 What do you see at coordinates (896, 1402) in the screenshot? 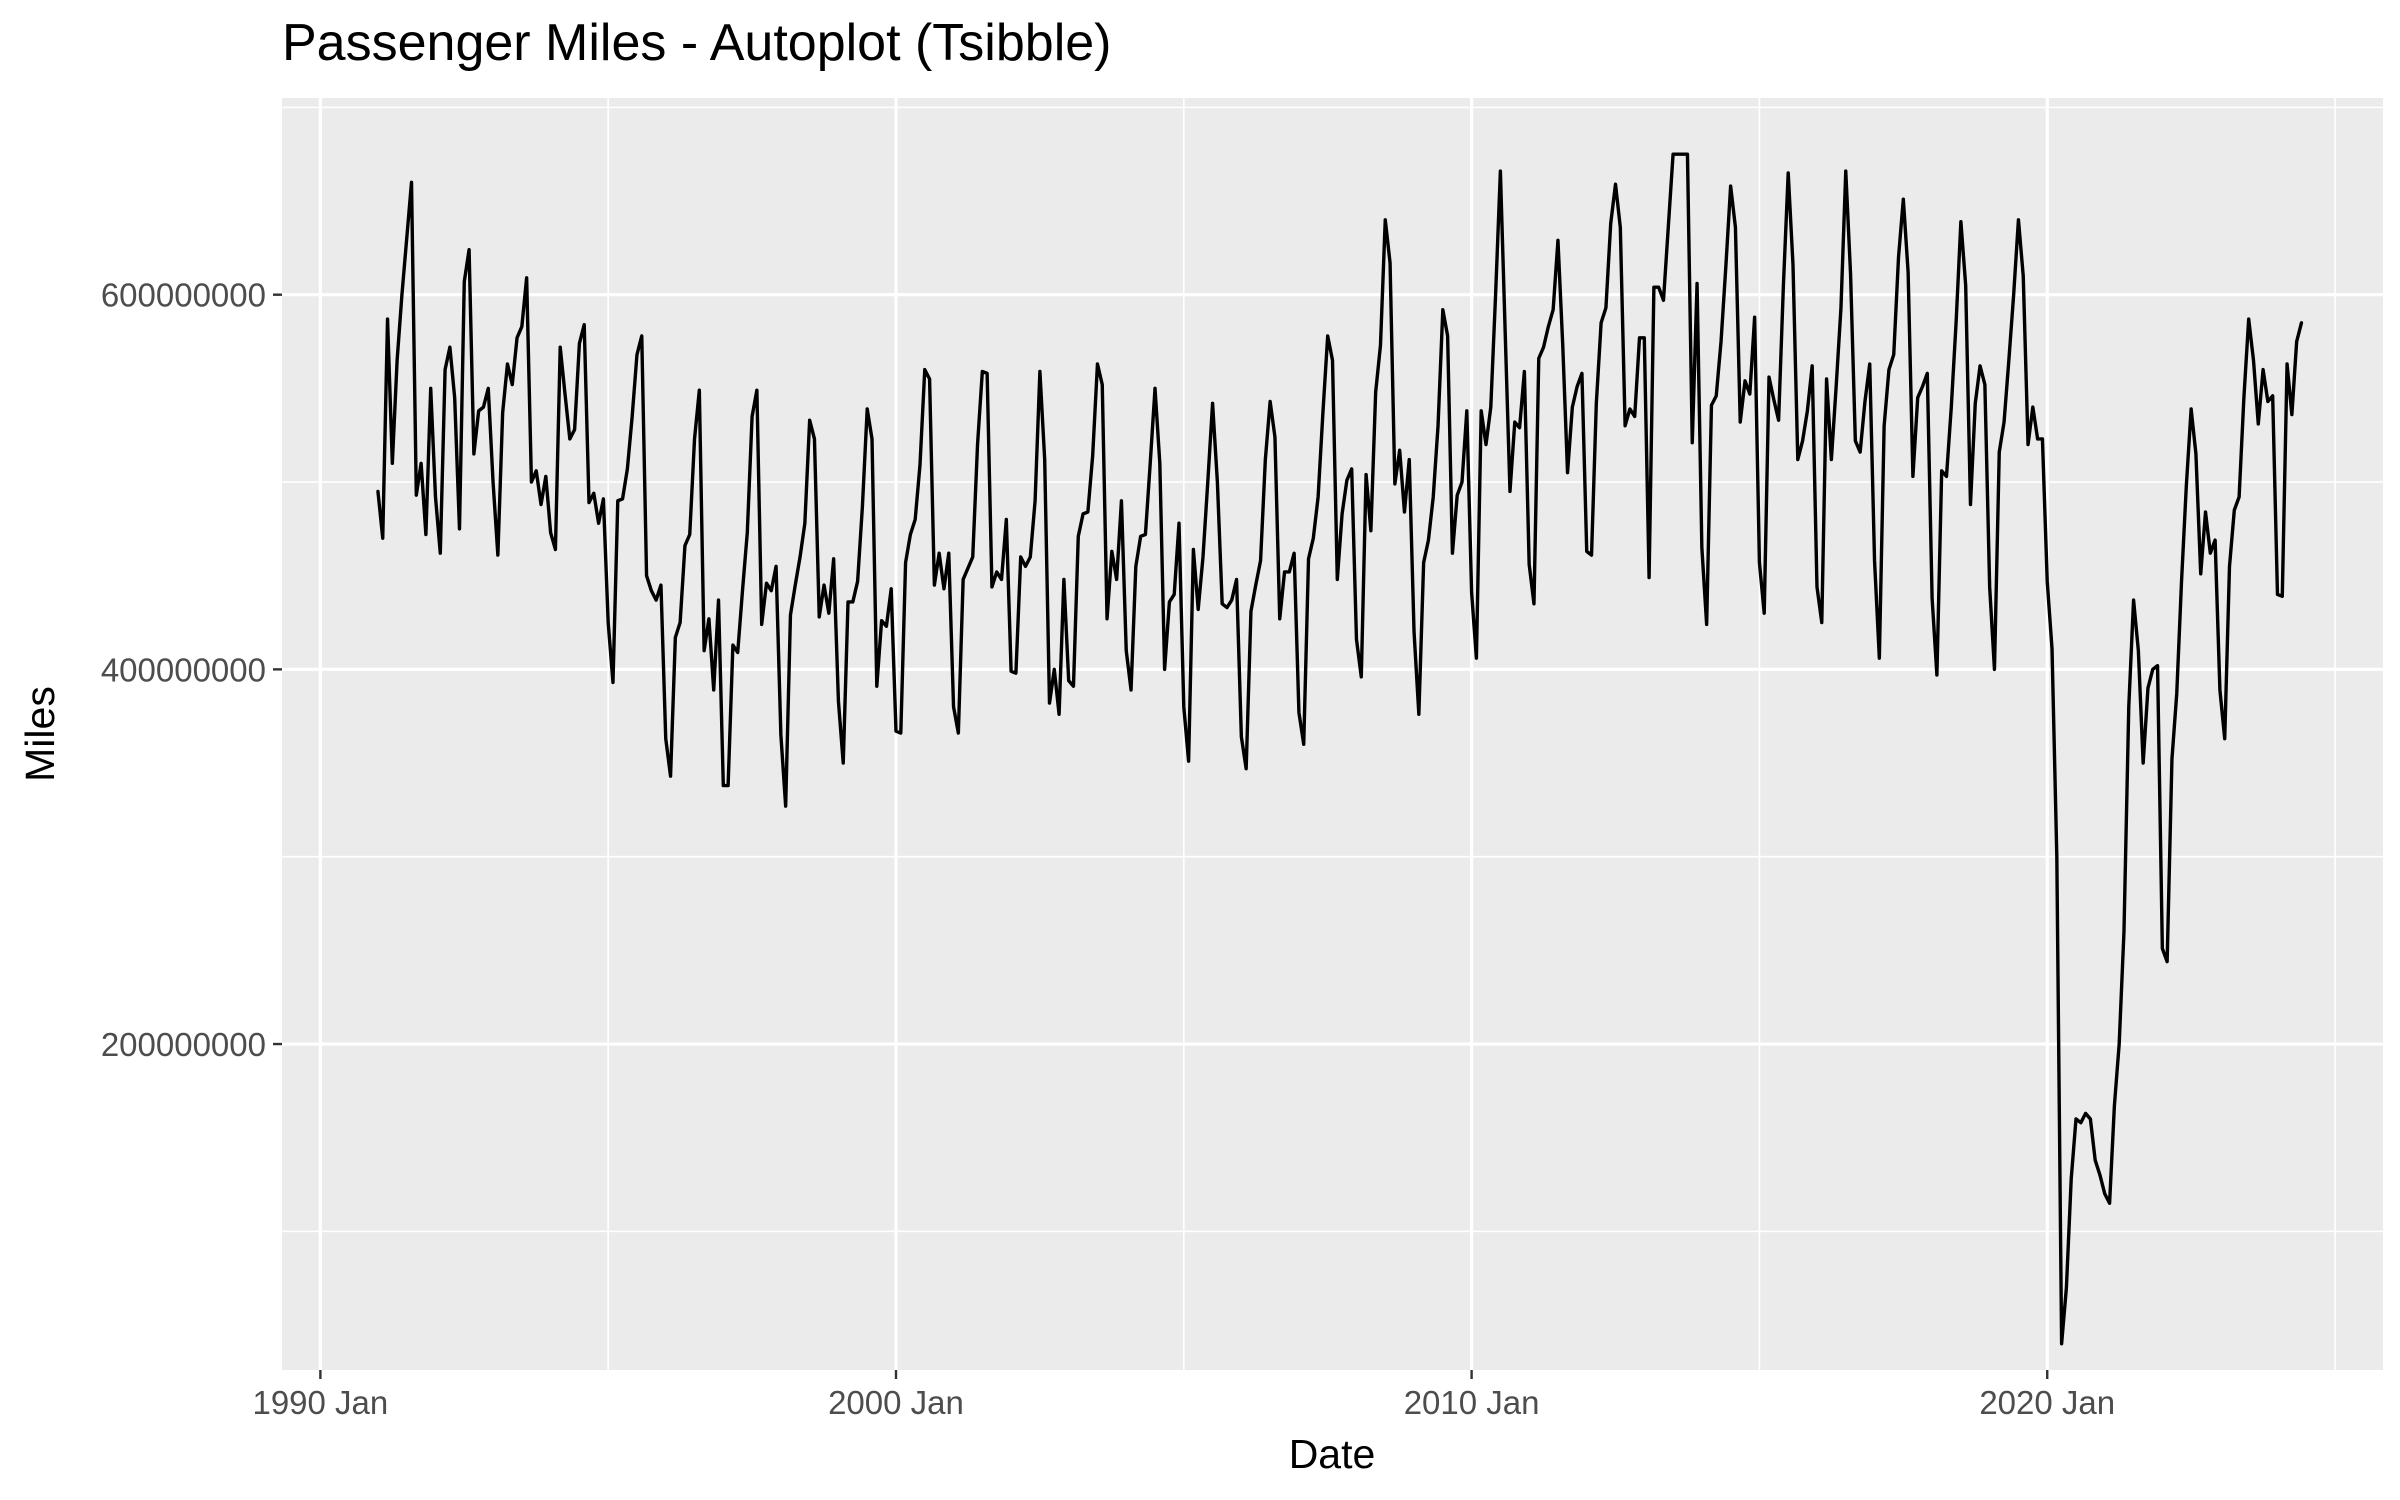
I see `x-tick-label: 2000 Jan` at bounding box center [896, 1402].